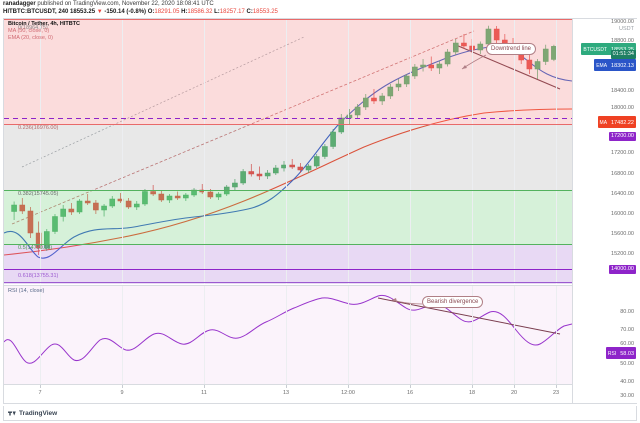 The image size is (640, 423). What do you see at coordinates (167, 12) in the screenshot?
I see `open-value: 18291.05` at bounding box center [167, 12].